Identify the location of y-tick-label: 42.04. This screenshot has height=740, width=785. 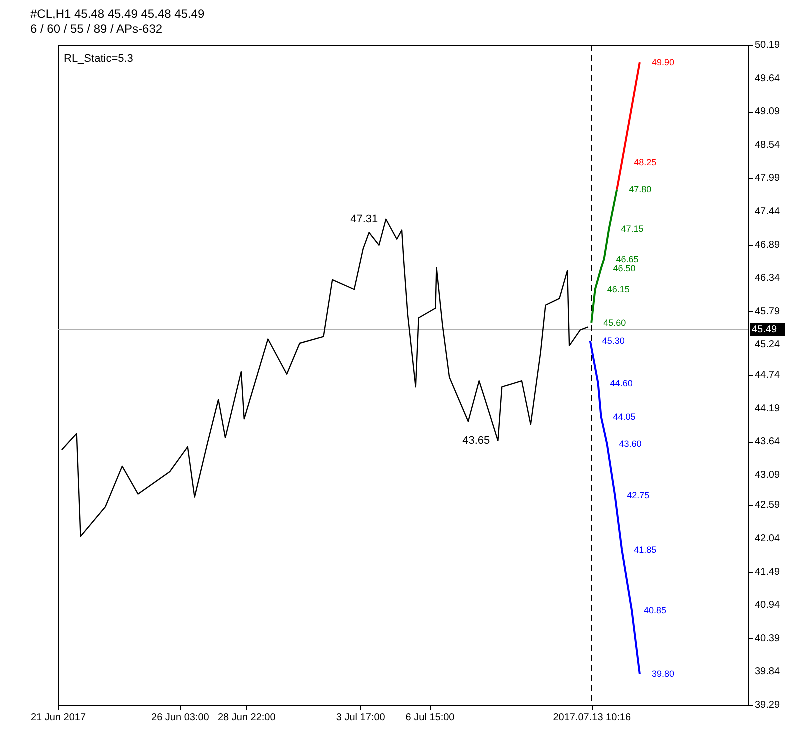
(767, 538).